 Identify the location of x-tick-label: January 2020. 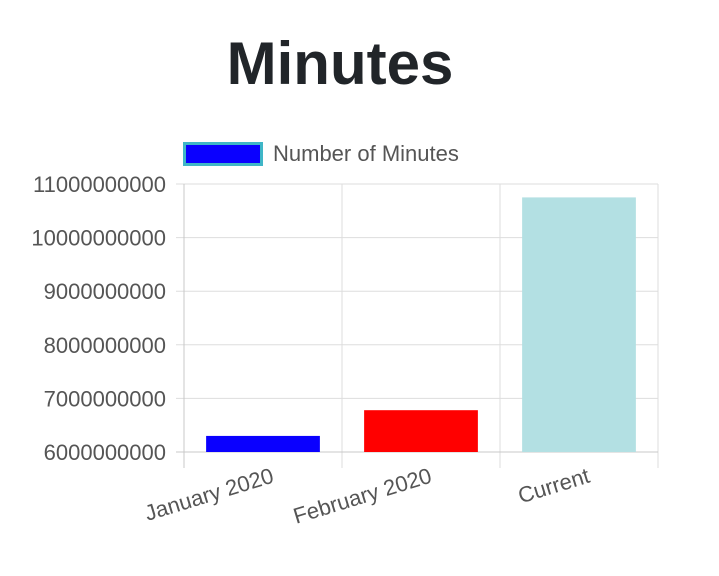
(209, 494).